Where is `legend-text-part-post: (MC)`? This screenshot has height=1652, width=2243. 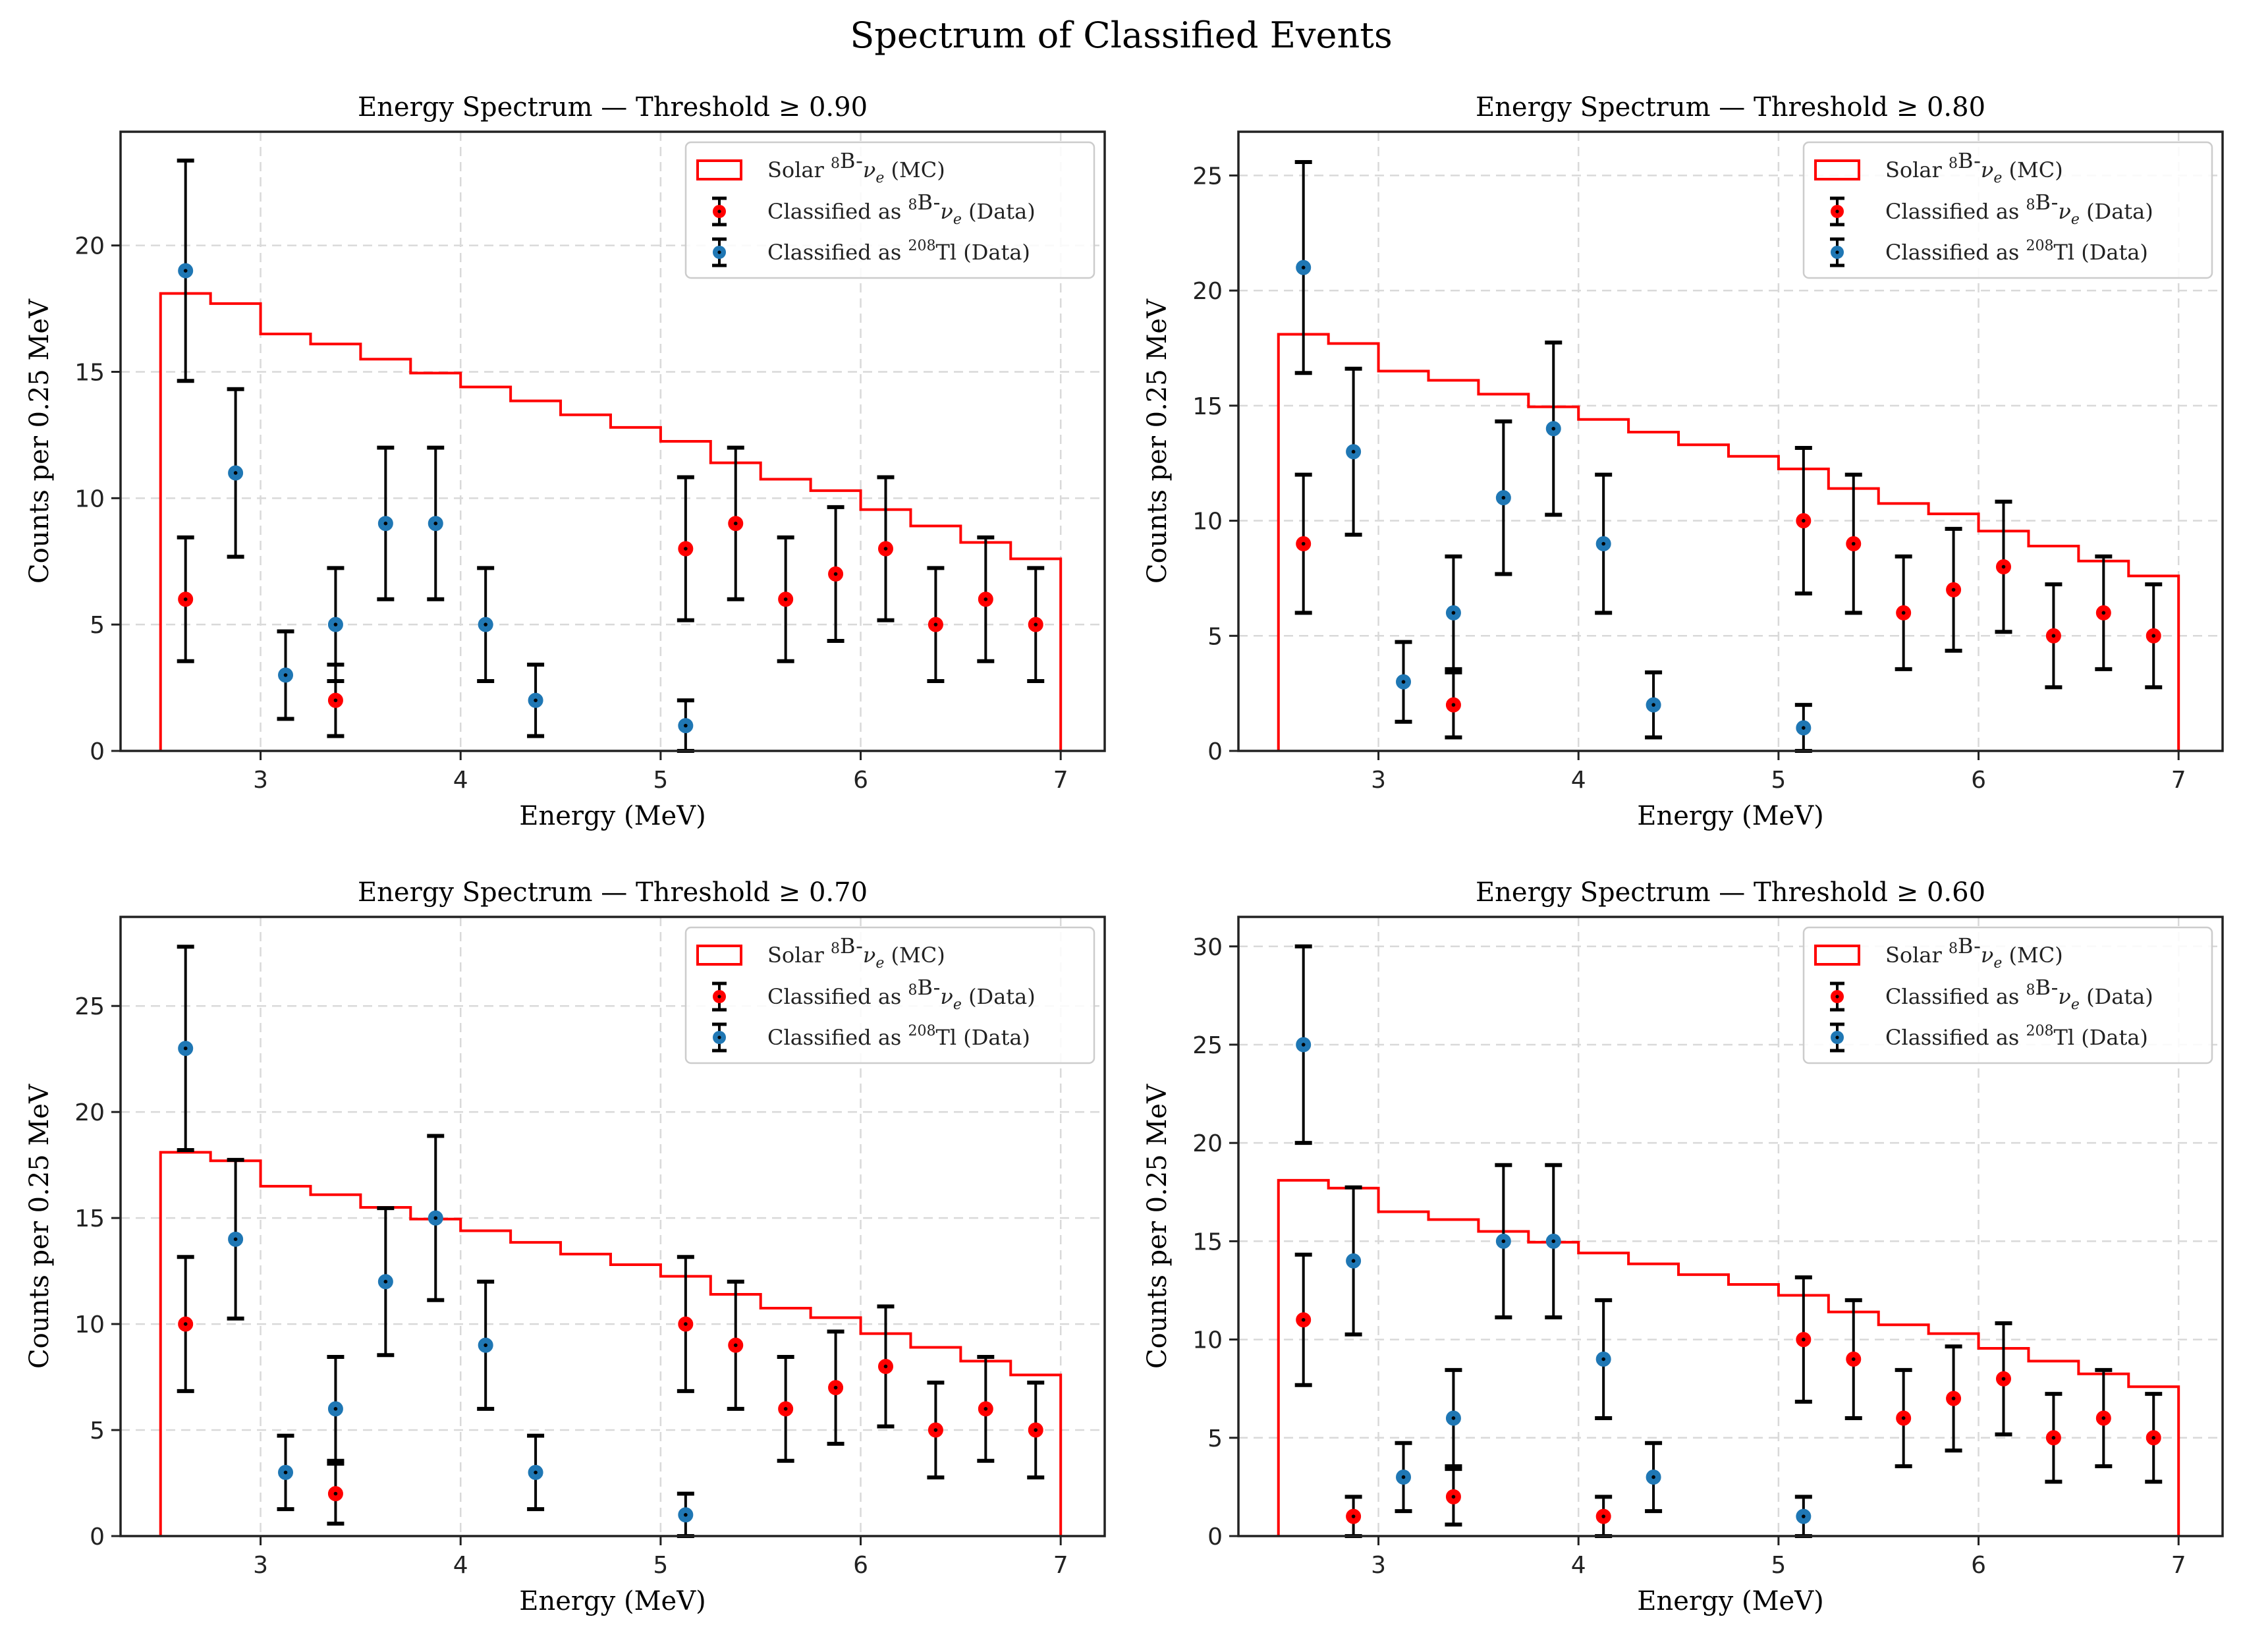 legend-text-part-post: (MC) is located at coordinates (914, 955).